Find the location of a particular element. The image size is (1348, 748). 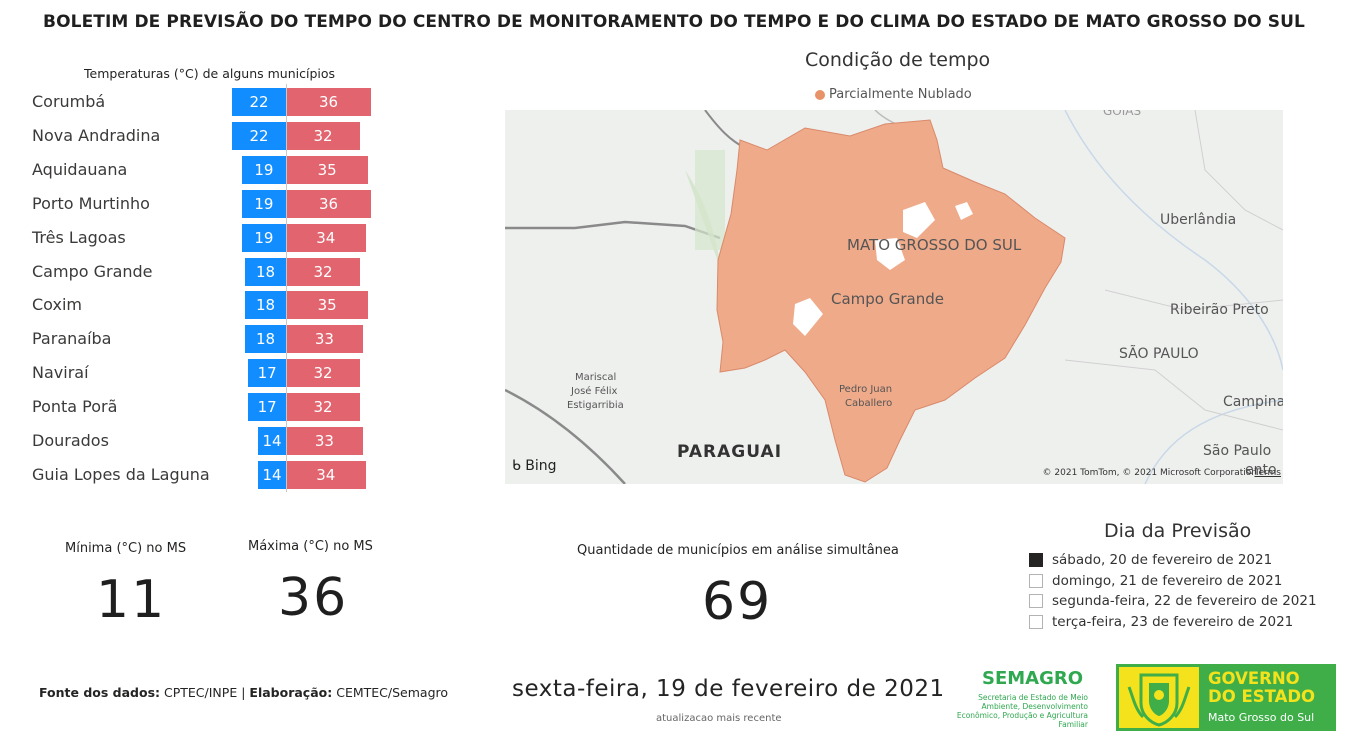

map-terms-link: Terms is located at coordinates (1267, 473).